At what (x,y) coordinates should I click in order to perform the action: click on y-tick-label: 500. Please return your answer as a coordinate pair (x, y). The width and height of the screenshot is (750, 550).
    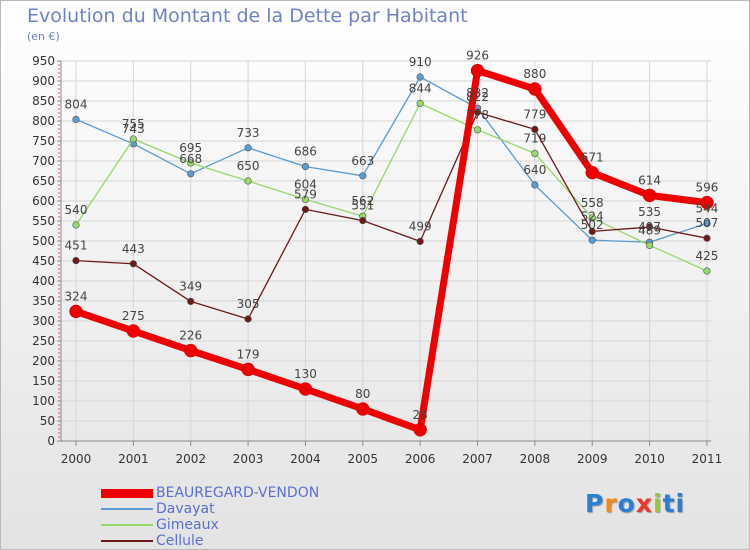
    Looking at the image, I should click on (43, 241).